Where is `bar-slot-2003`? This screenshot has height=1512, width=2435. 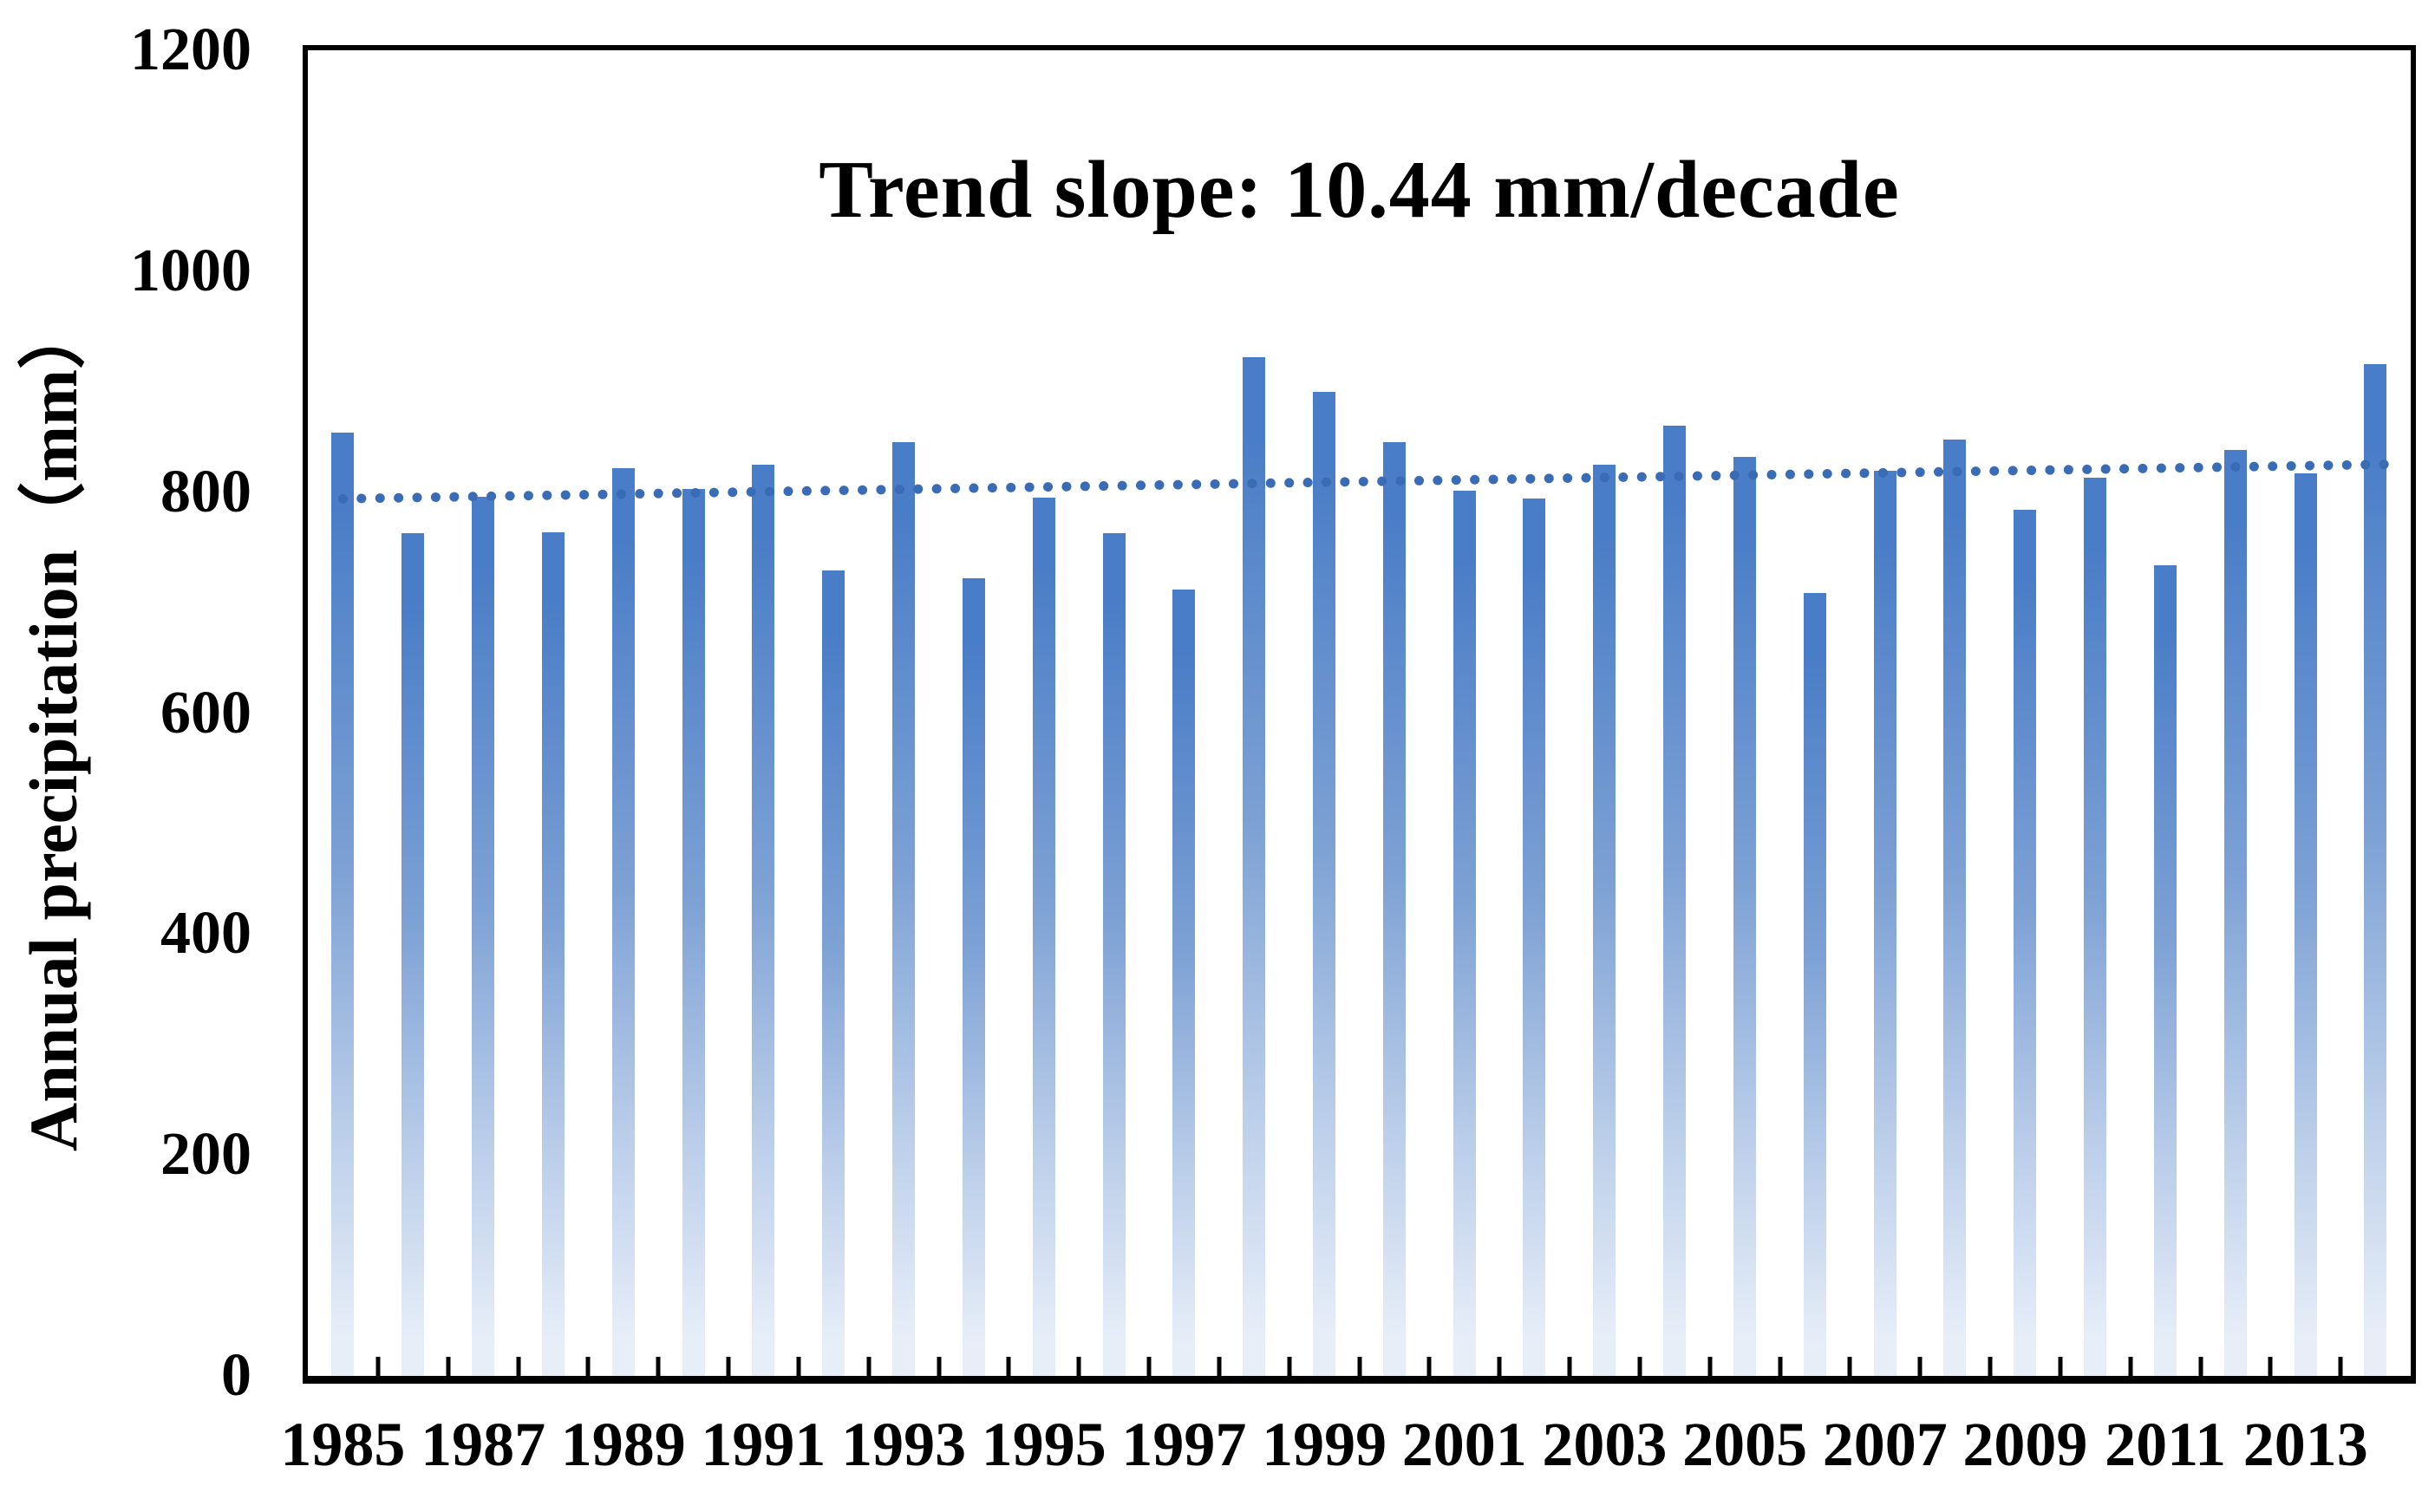 bar-slot-2003 is located at coordinates (1605, 713).